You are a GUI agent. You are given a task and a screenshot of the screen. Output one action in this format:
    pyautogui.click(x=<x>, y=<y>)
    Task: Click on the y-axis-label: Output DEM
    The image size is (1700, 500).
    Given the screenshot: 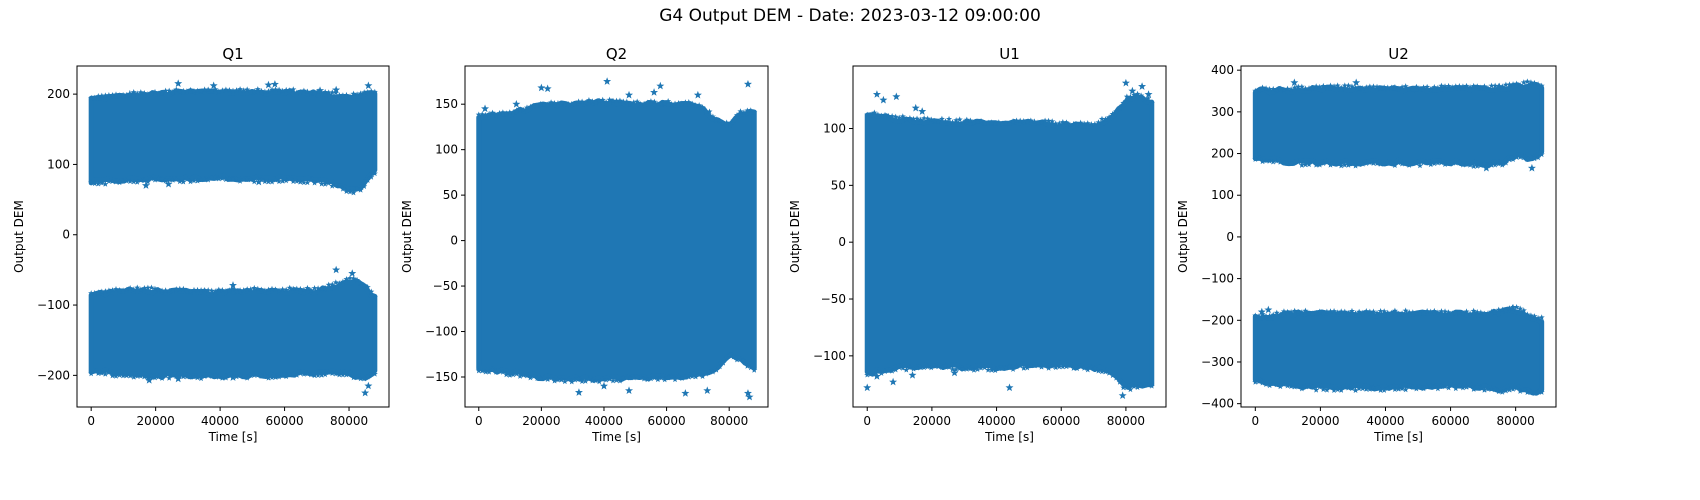 What is the action you would take?
    pyautogui.click(x=407, y=236)
    